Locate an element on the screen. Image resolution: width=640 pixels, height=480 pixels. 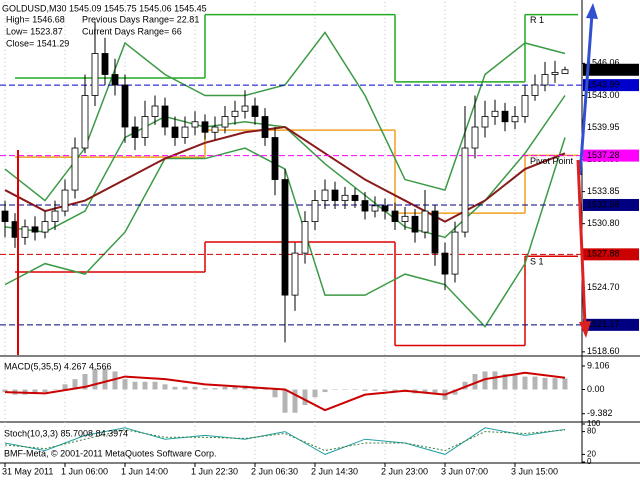
y-tick-label: 1539.95 is located at coordinates (603, 127).